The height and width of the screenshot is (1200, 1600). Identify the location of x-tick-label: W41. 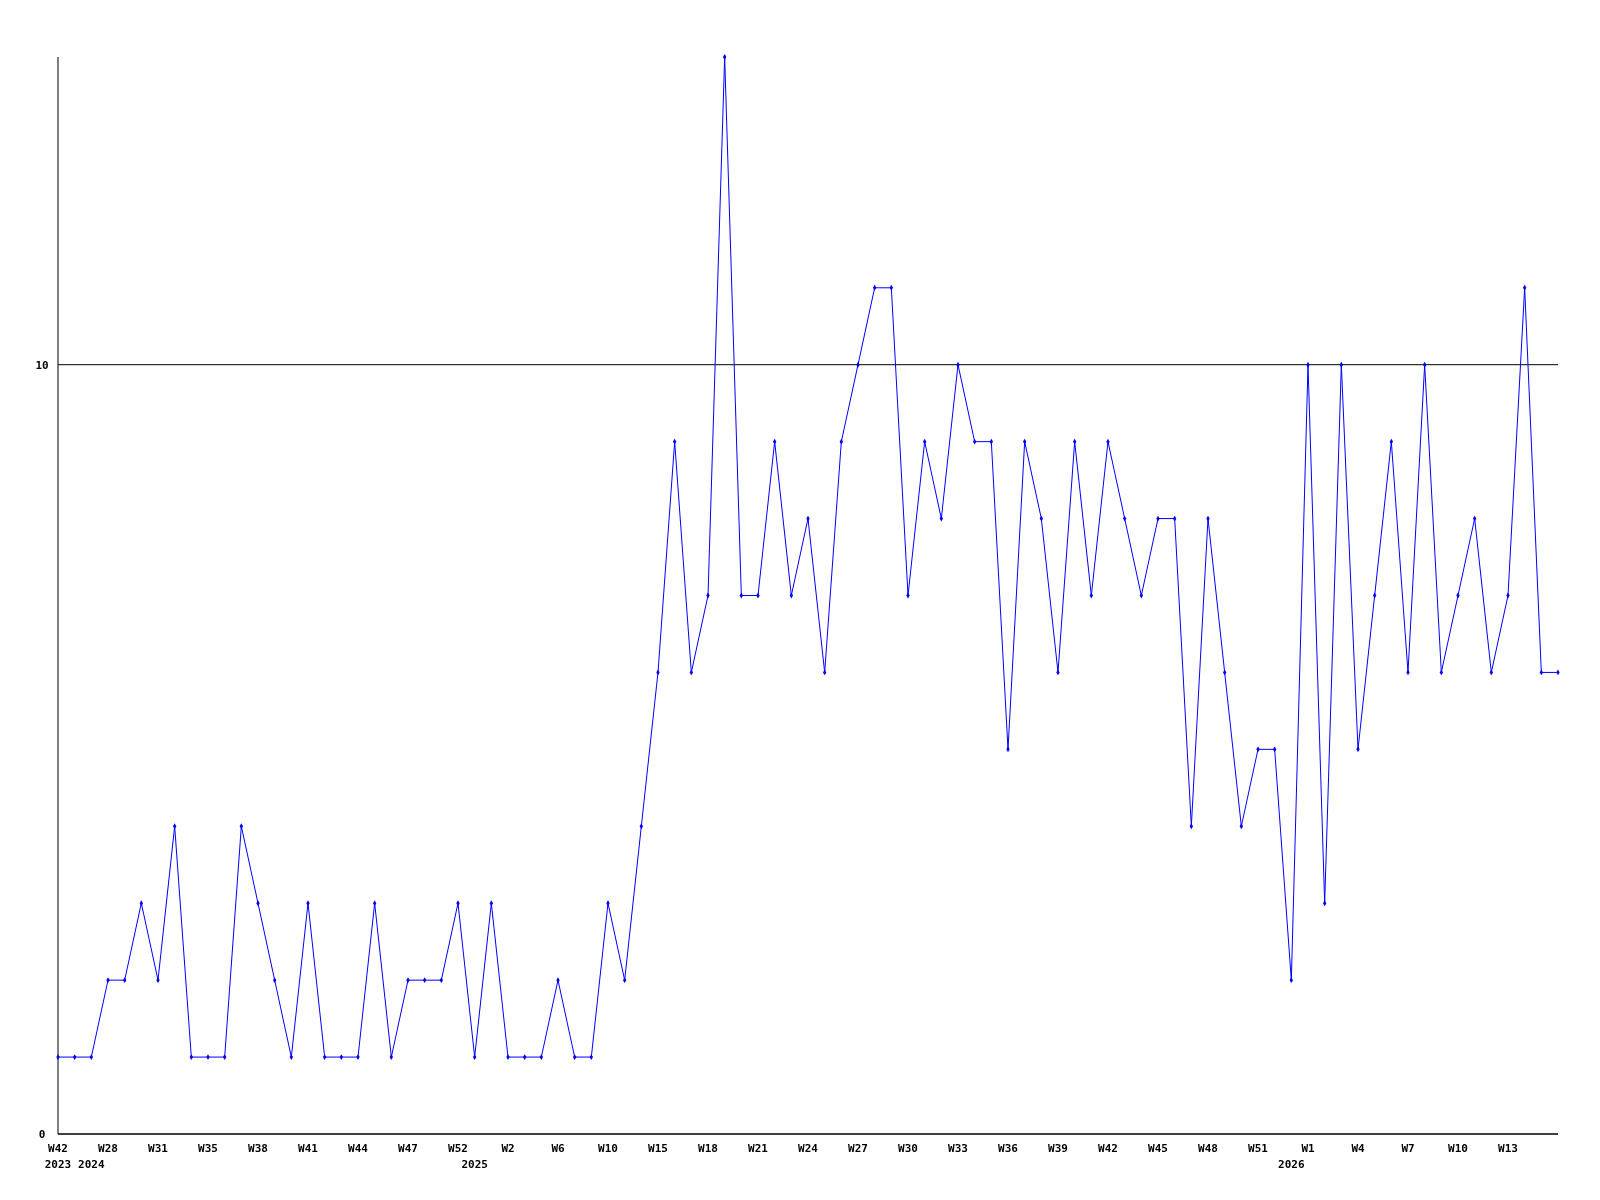
(308, 1148).